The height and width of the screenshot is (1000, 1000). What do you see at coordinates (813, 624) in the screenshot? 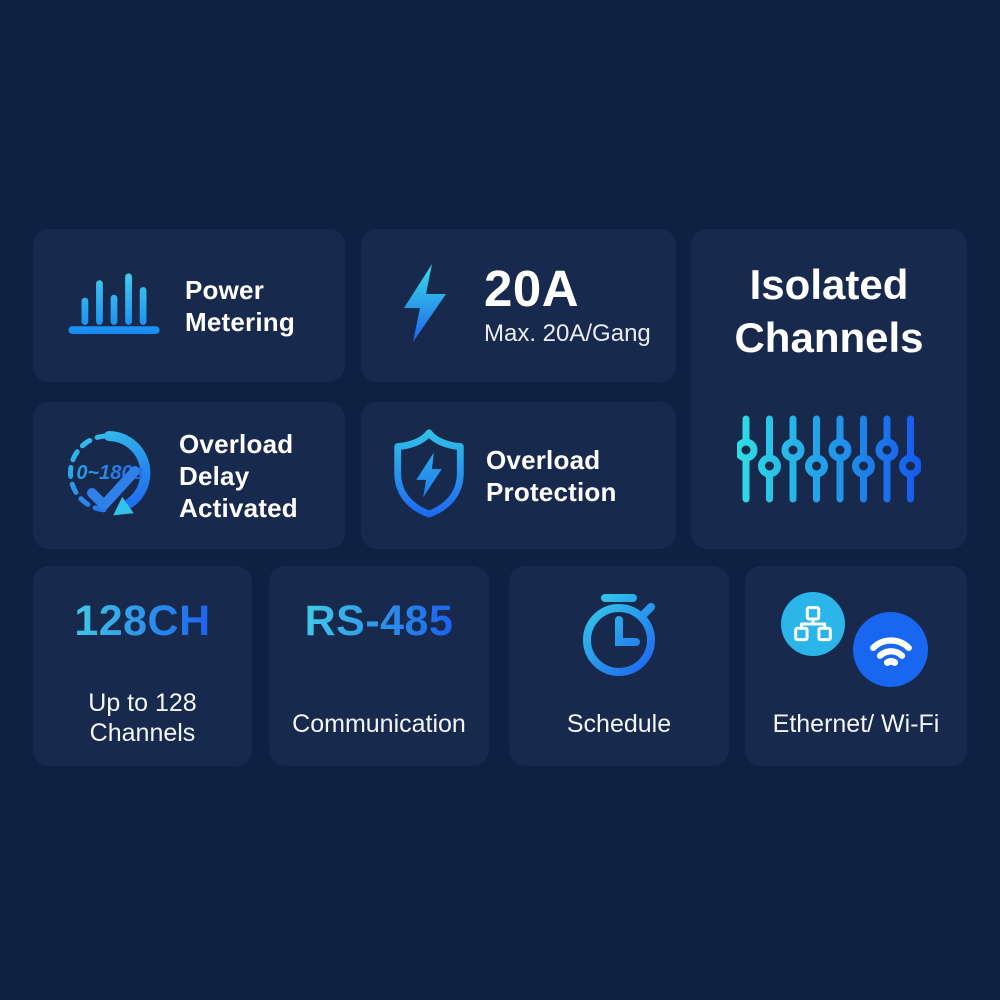
I see `ethernet-network-icon` at bounding box center [813, 624].